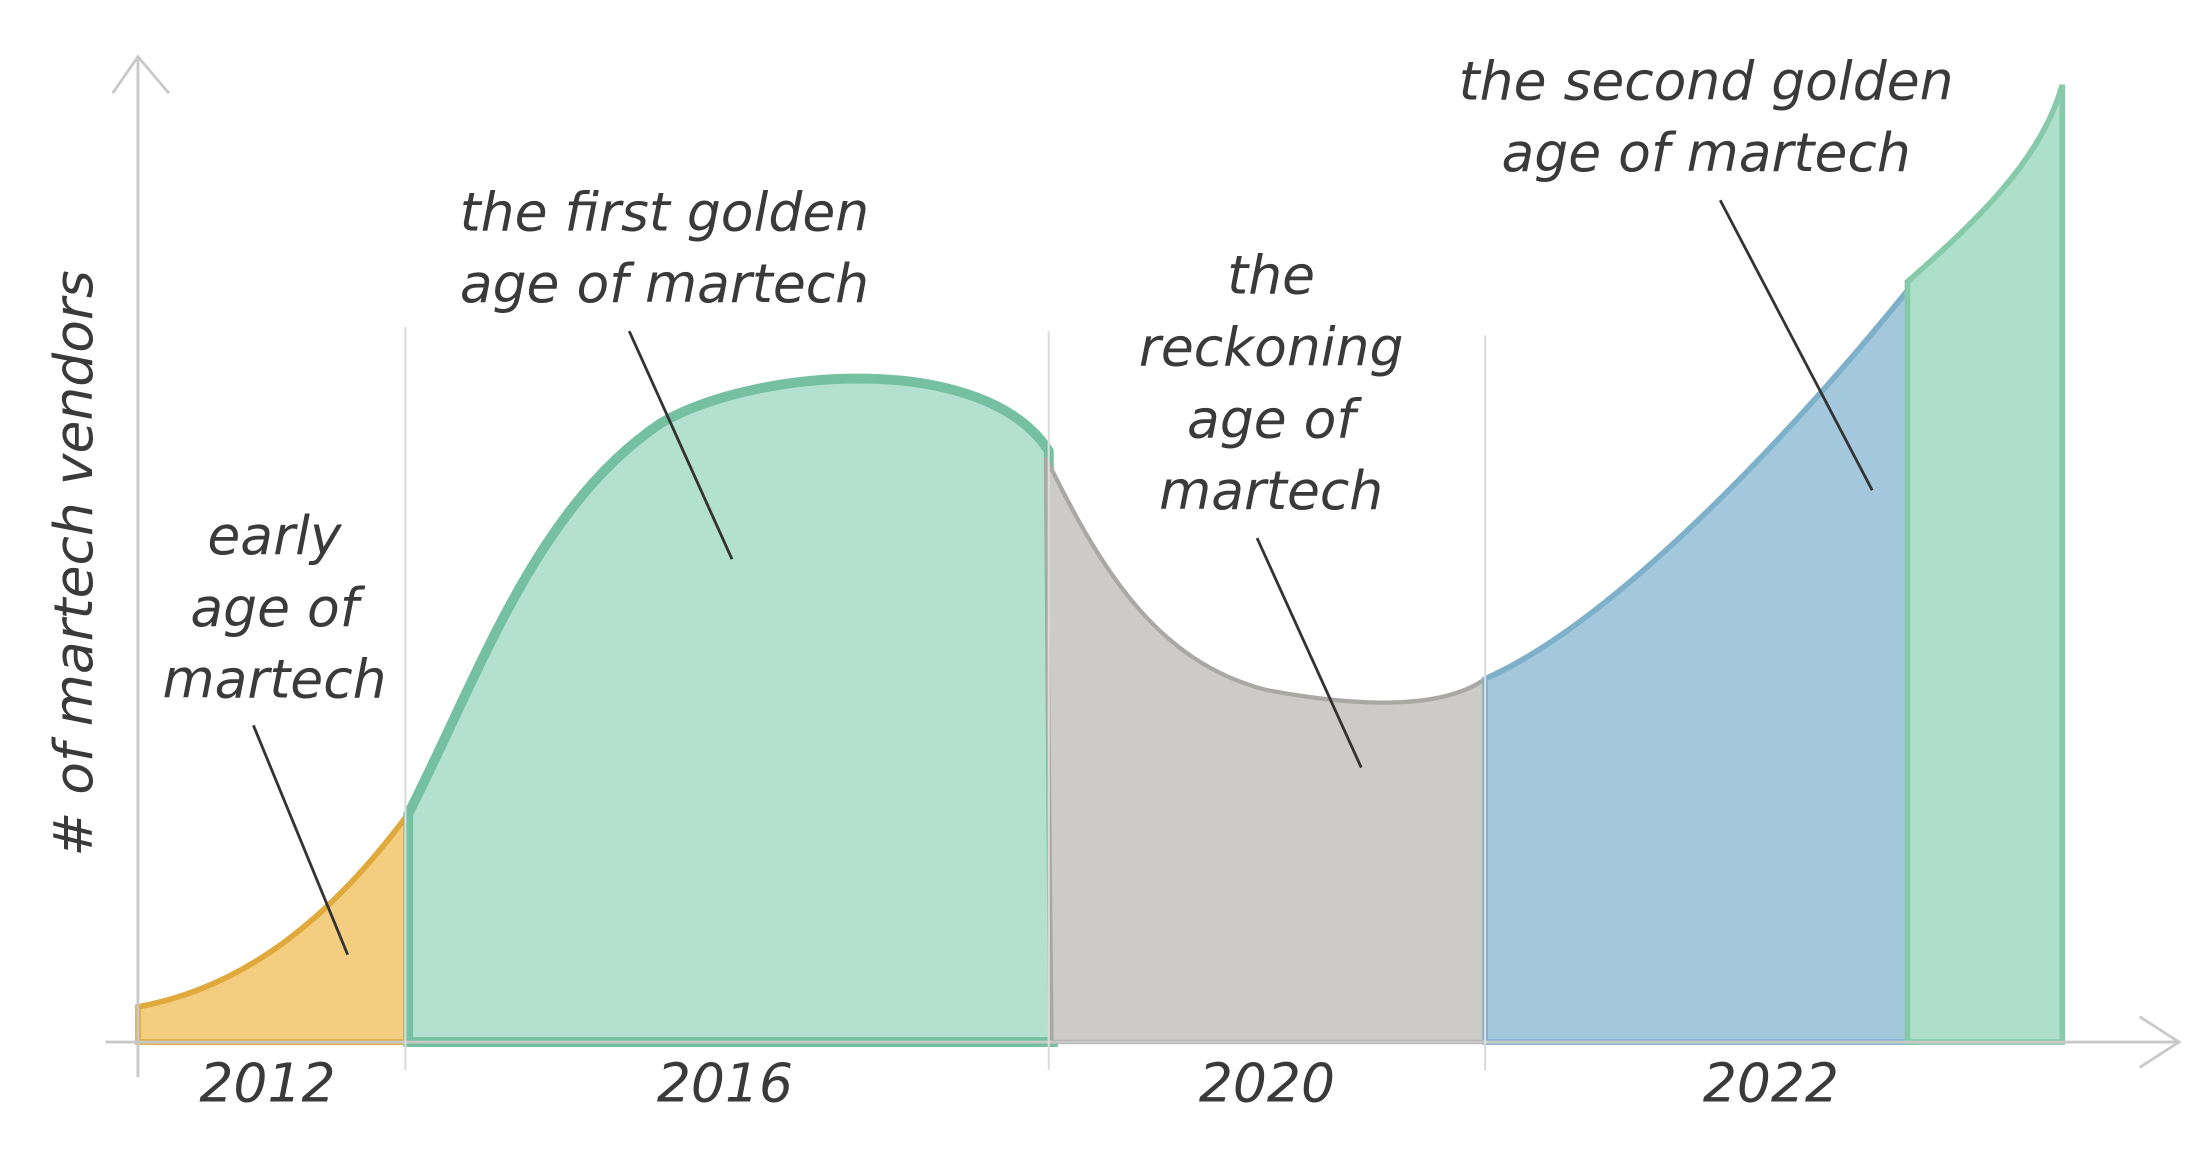  I want to click on x-period-label: 2020, so click(1267, 1083).